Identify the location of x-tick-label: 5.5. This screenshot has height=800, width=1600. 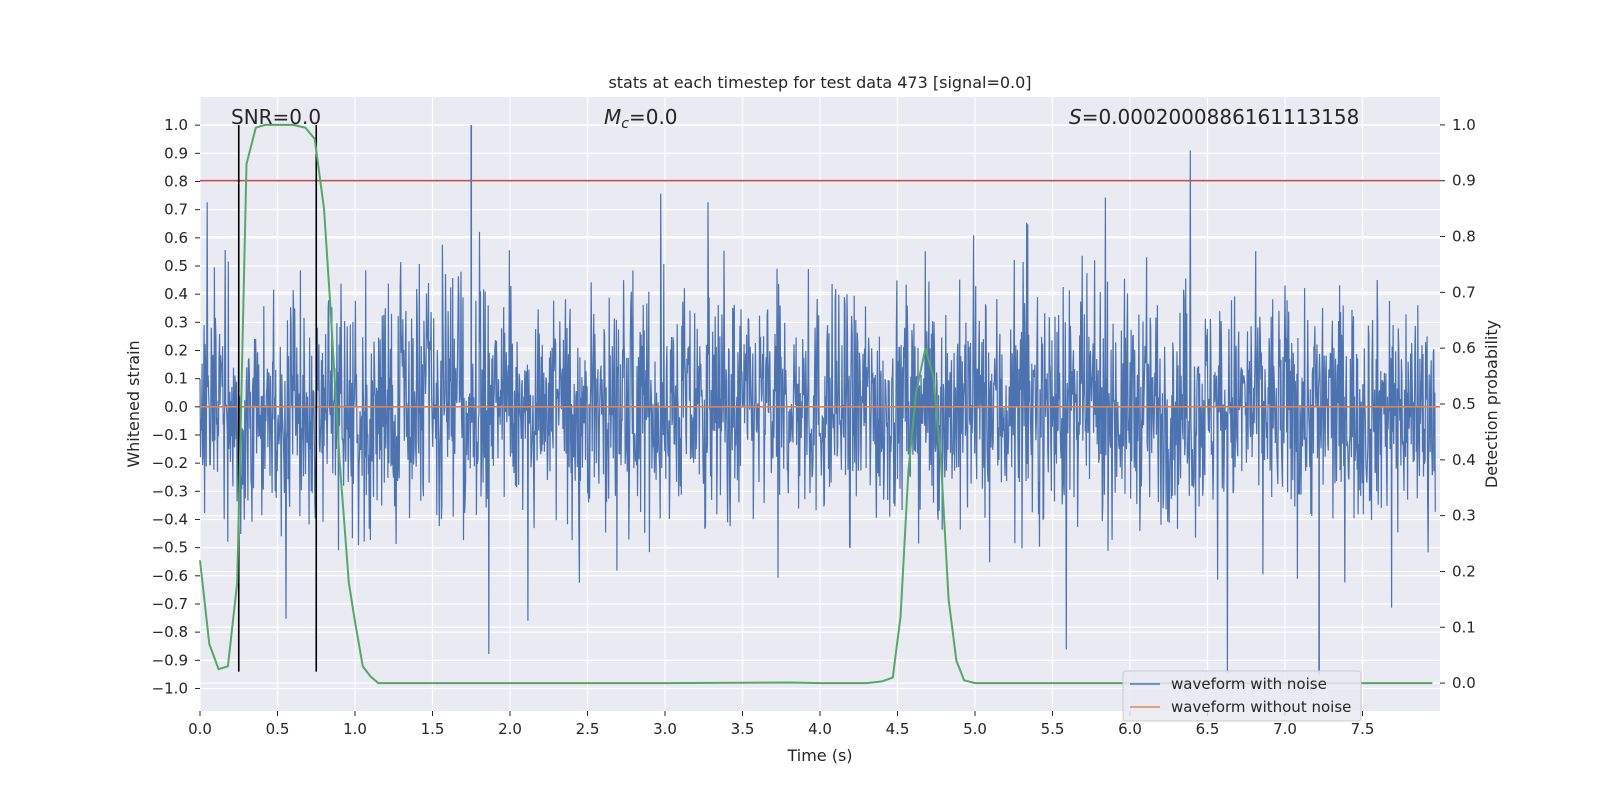
(1053, 729).